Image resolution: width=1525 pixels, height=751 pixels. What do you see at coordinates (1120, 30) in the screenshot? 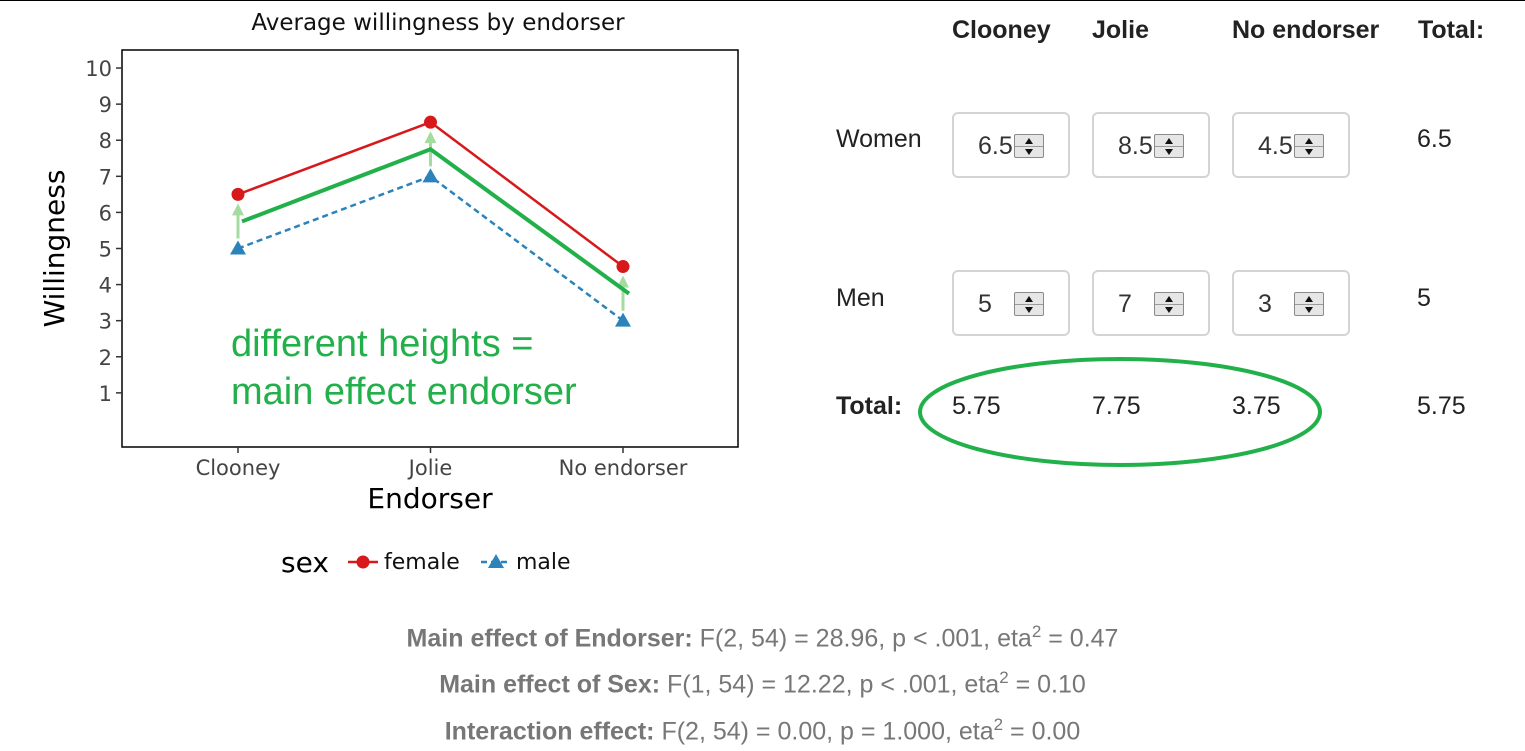
I see `col-header-jolie: Jolie` at bounding box center [1120, 30].